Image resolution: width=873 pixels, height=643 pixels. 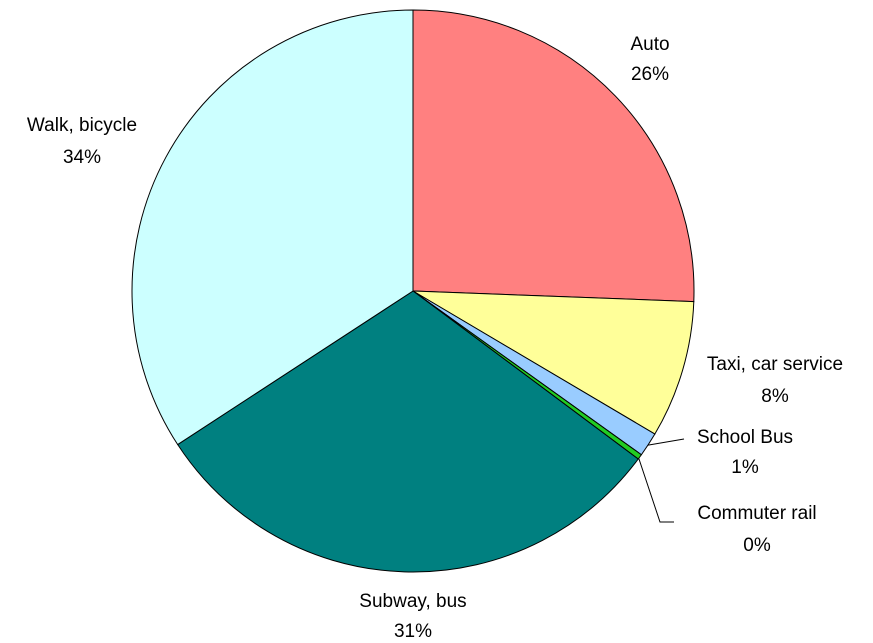 What do you see at coordinates (412, 601) in the screenshot?
I see `slice-label: Subway, bus` at bounding box center [412, 601].